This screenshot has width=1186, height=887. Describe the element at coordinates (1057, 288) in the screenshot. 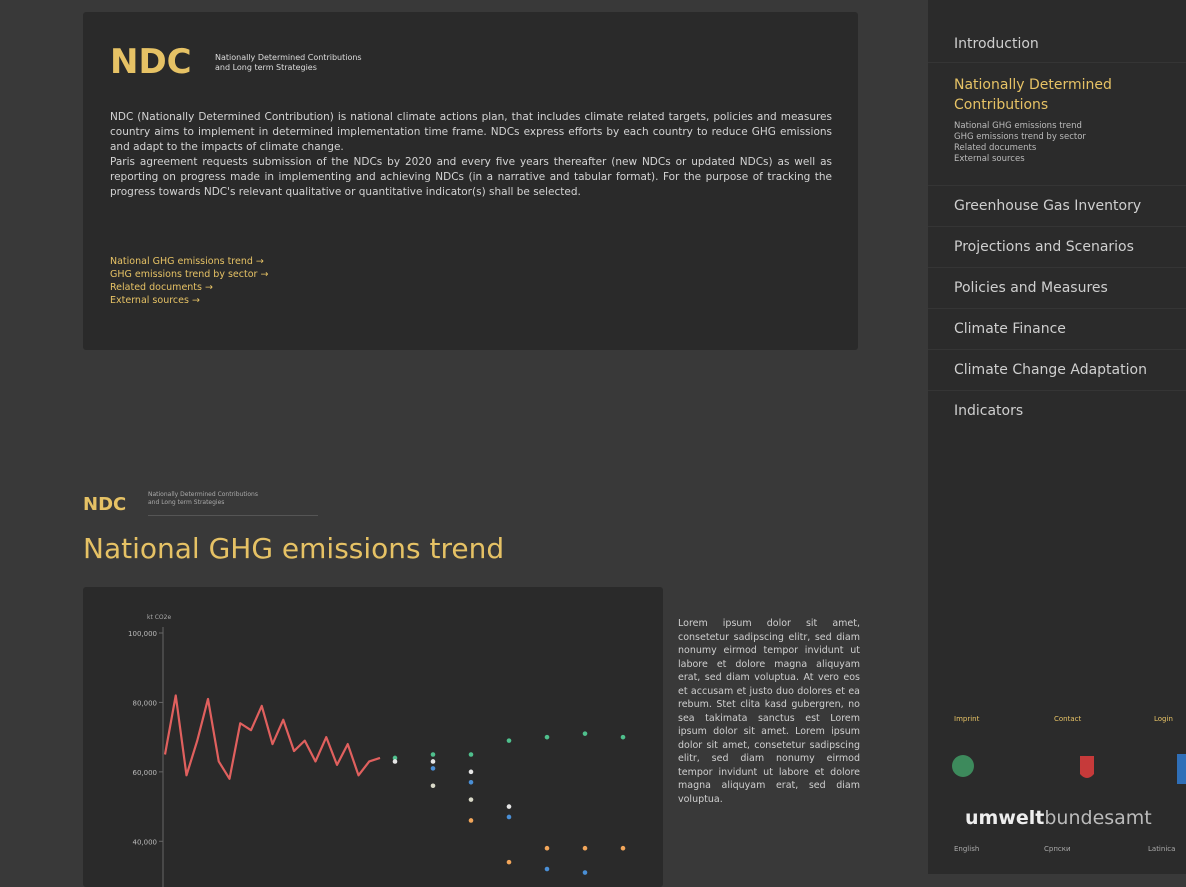

I see `nav-item: Policies and Measures` at that location.